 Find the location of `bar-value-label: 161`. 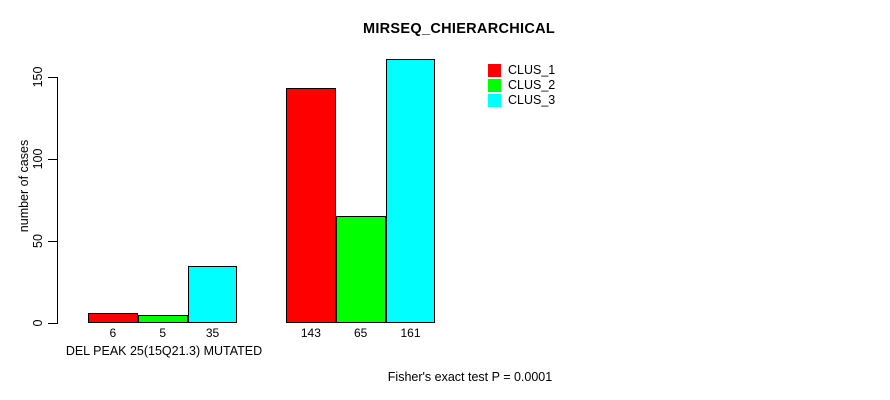

bar-value-label: 161 is located at coordinates (410, 333).